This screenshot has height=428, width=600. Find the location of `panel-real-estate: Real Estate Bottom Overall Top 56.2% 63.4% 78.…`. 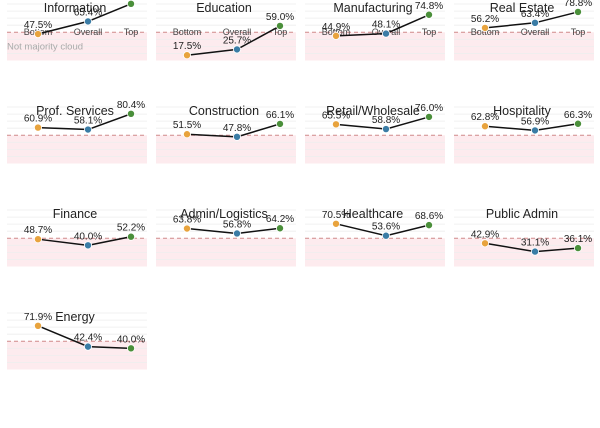

panel-real-estate: Real Estate Bottom Overall Top 56.2% 63.4% 78.… is located at coordinates (524, 30).